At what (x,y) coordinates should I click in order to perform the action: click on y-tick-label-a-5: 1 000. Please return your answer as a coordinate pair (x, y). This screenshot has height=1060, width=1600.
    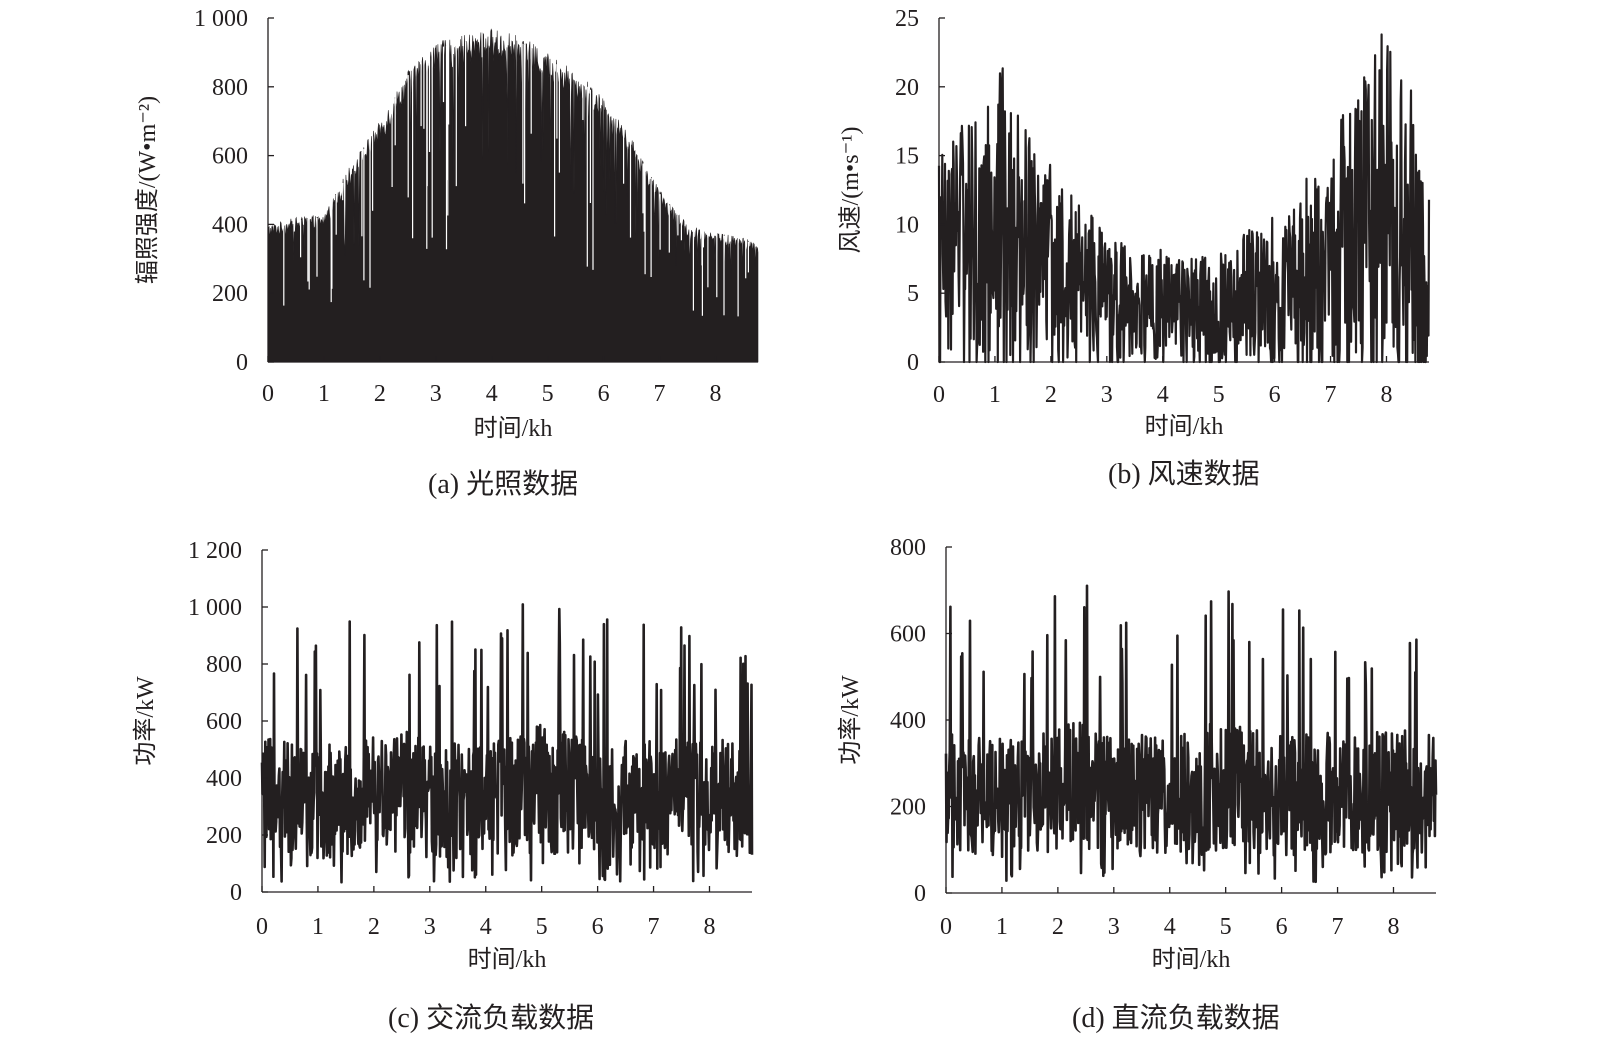
    Looking at the image, I should click on (221, 19).